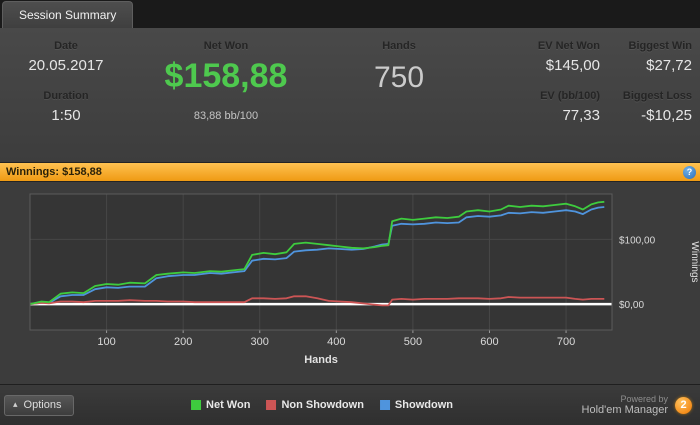  What do you see at coordinates (566, 342) in the screenshot?
I see `svg-text: 700` at bounding box center [566, 342].